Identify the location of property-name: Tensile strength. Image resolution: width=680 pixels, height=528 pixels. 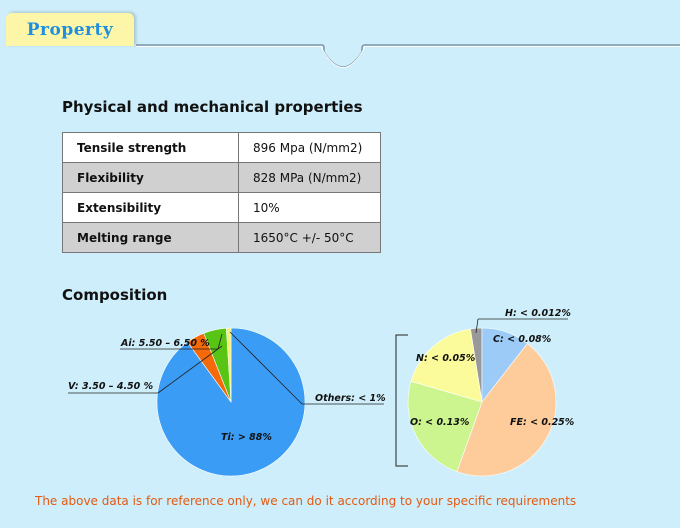
(150, 147).